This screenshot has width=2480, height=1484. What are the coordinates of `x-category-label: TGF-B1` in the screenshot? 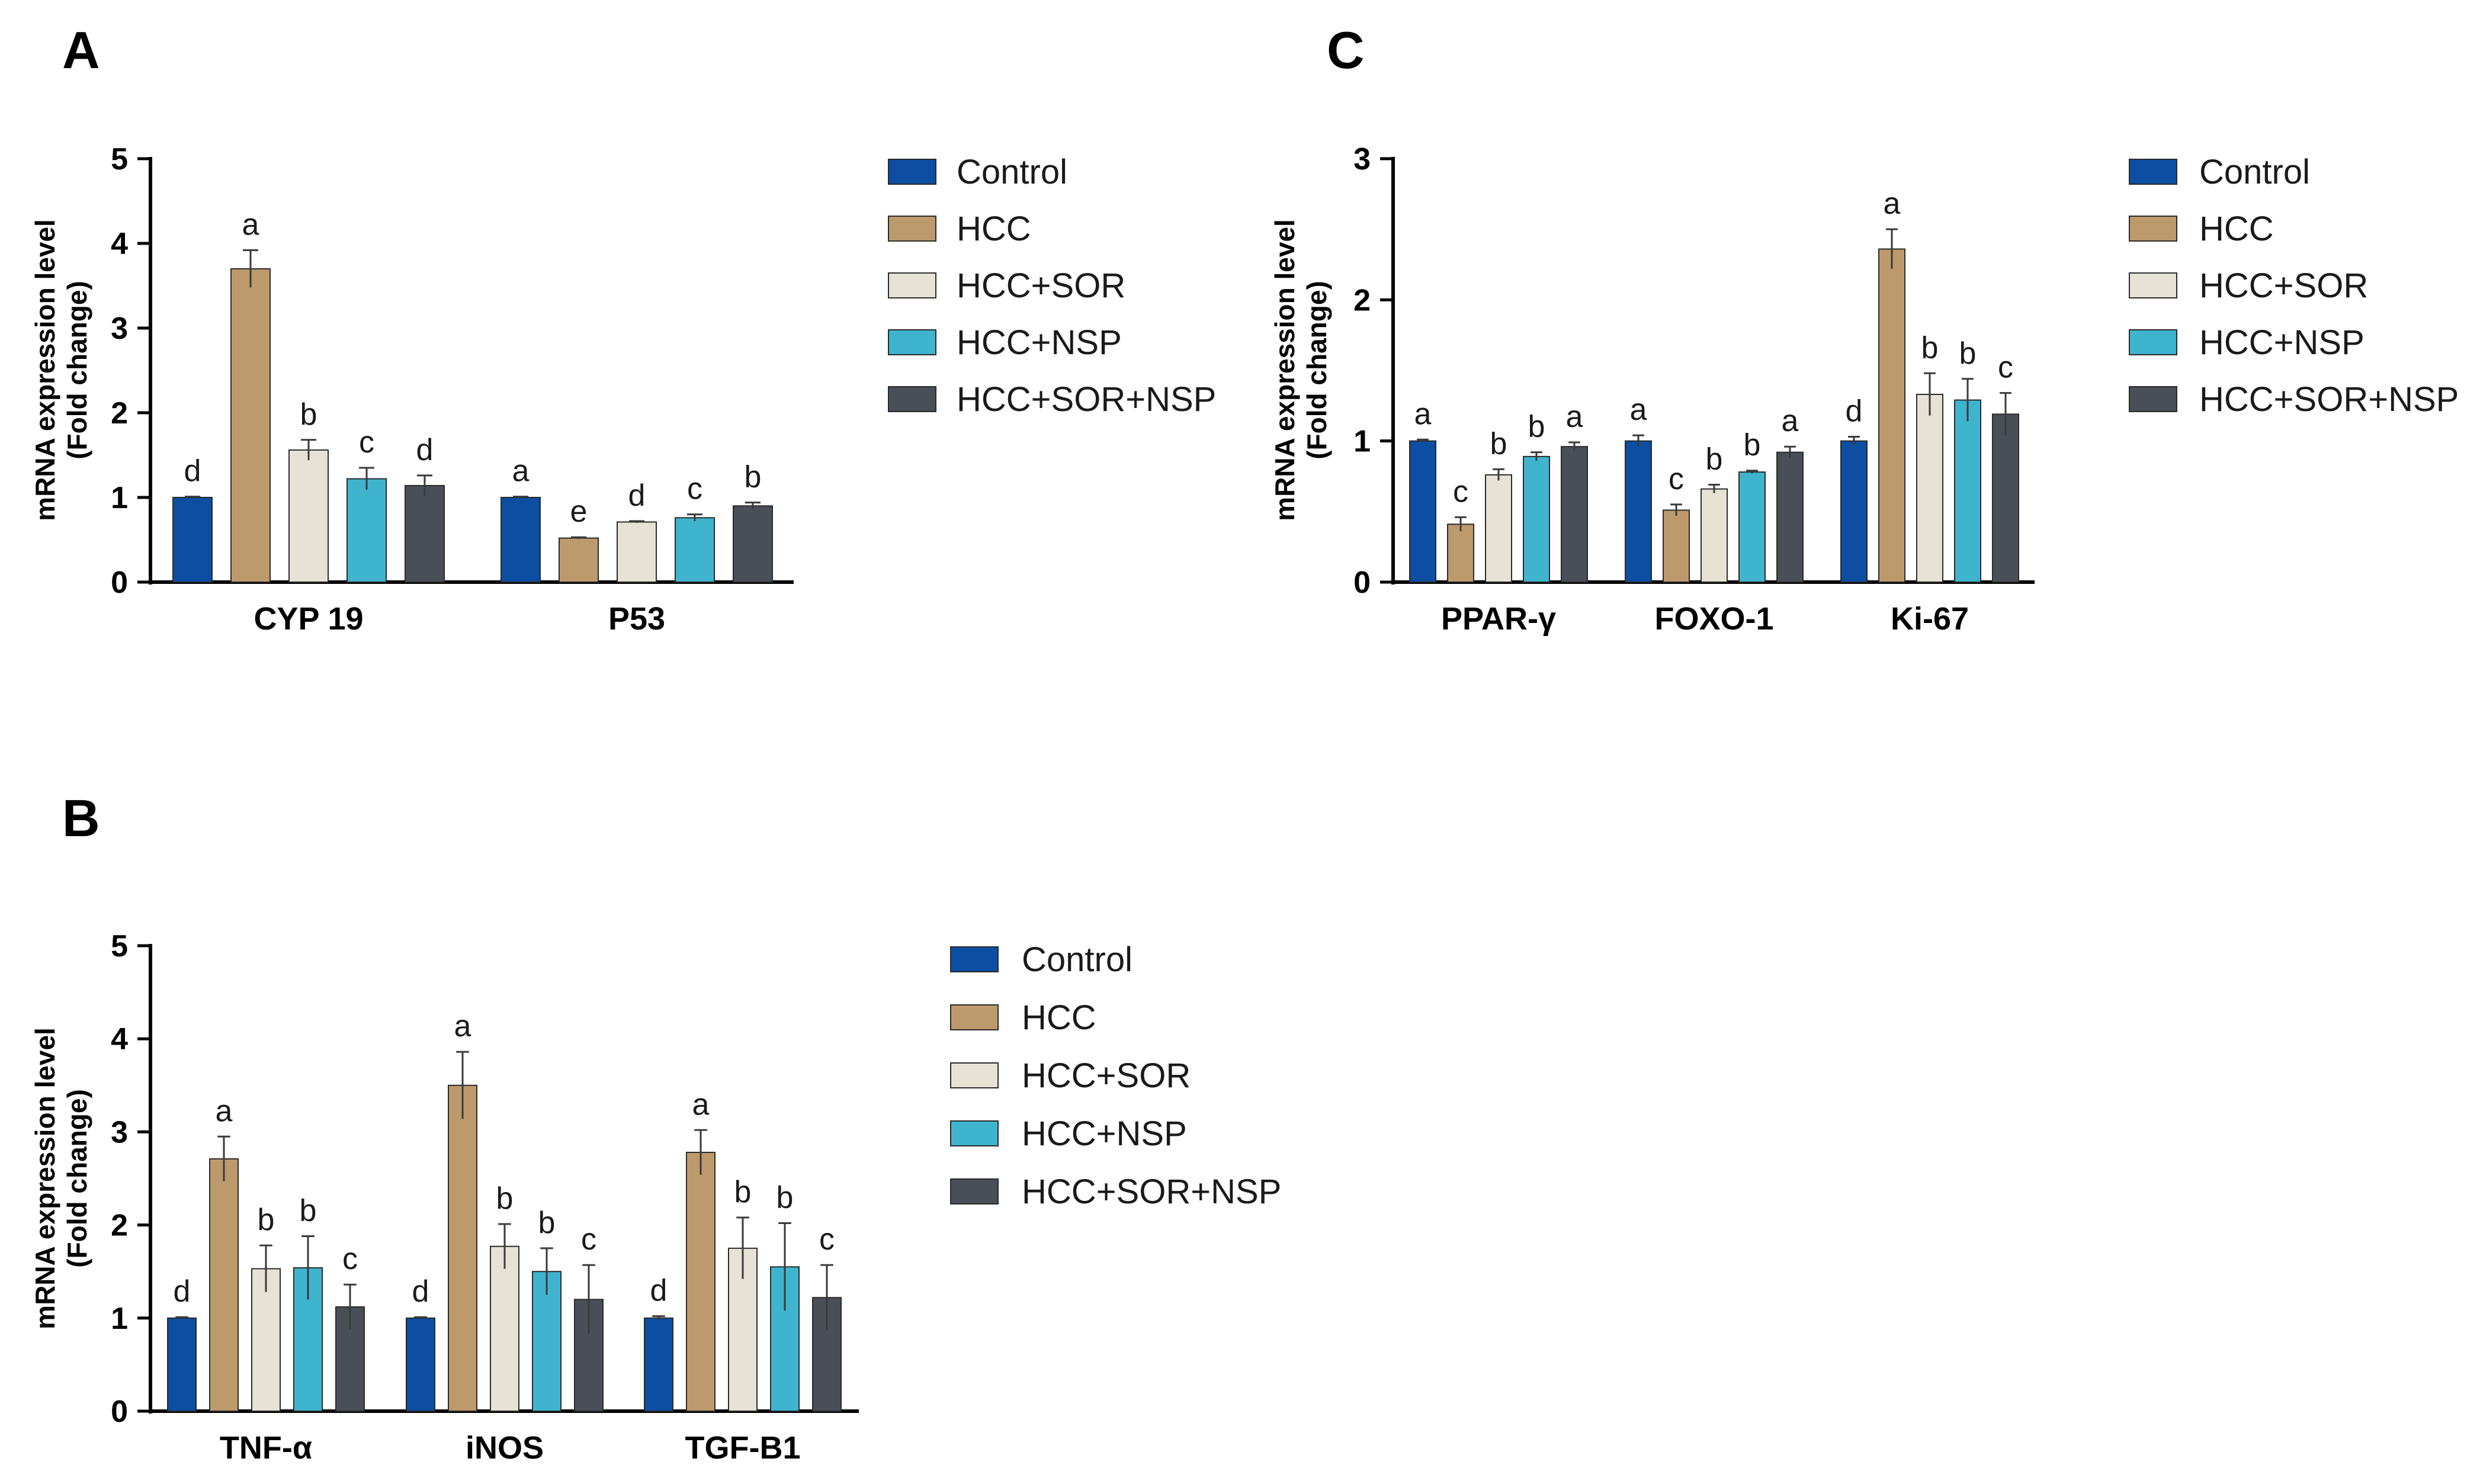 It's located at (743, 1448).